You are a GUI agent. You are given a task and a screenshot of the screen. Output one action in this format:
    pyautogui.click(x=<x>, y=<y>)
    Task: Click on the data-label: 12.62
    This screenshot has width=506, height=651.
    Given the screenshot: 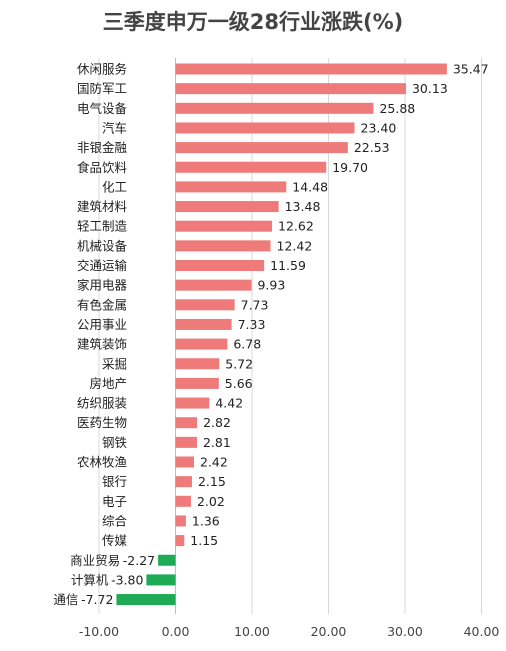 What is the action you would take?
    pyautogui.click(x=296, y=226)
    